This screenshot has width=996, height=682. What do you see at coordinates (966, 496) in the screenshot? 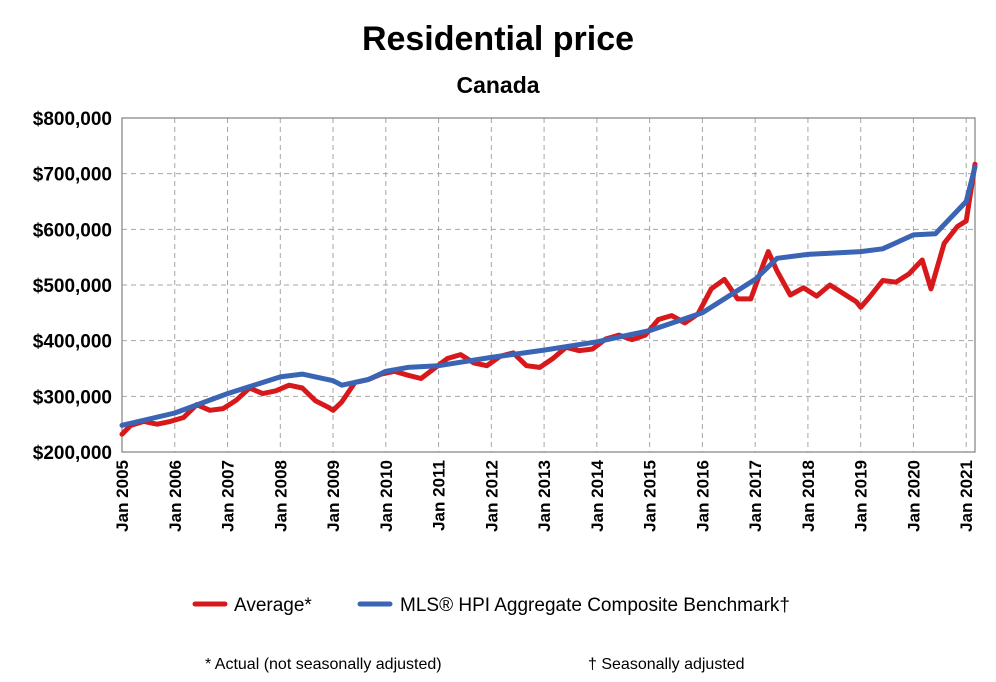
I see `x-tick-label: Jan 2021` at bounding box center [966, 496].